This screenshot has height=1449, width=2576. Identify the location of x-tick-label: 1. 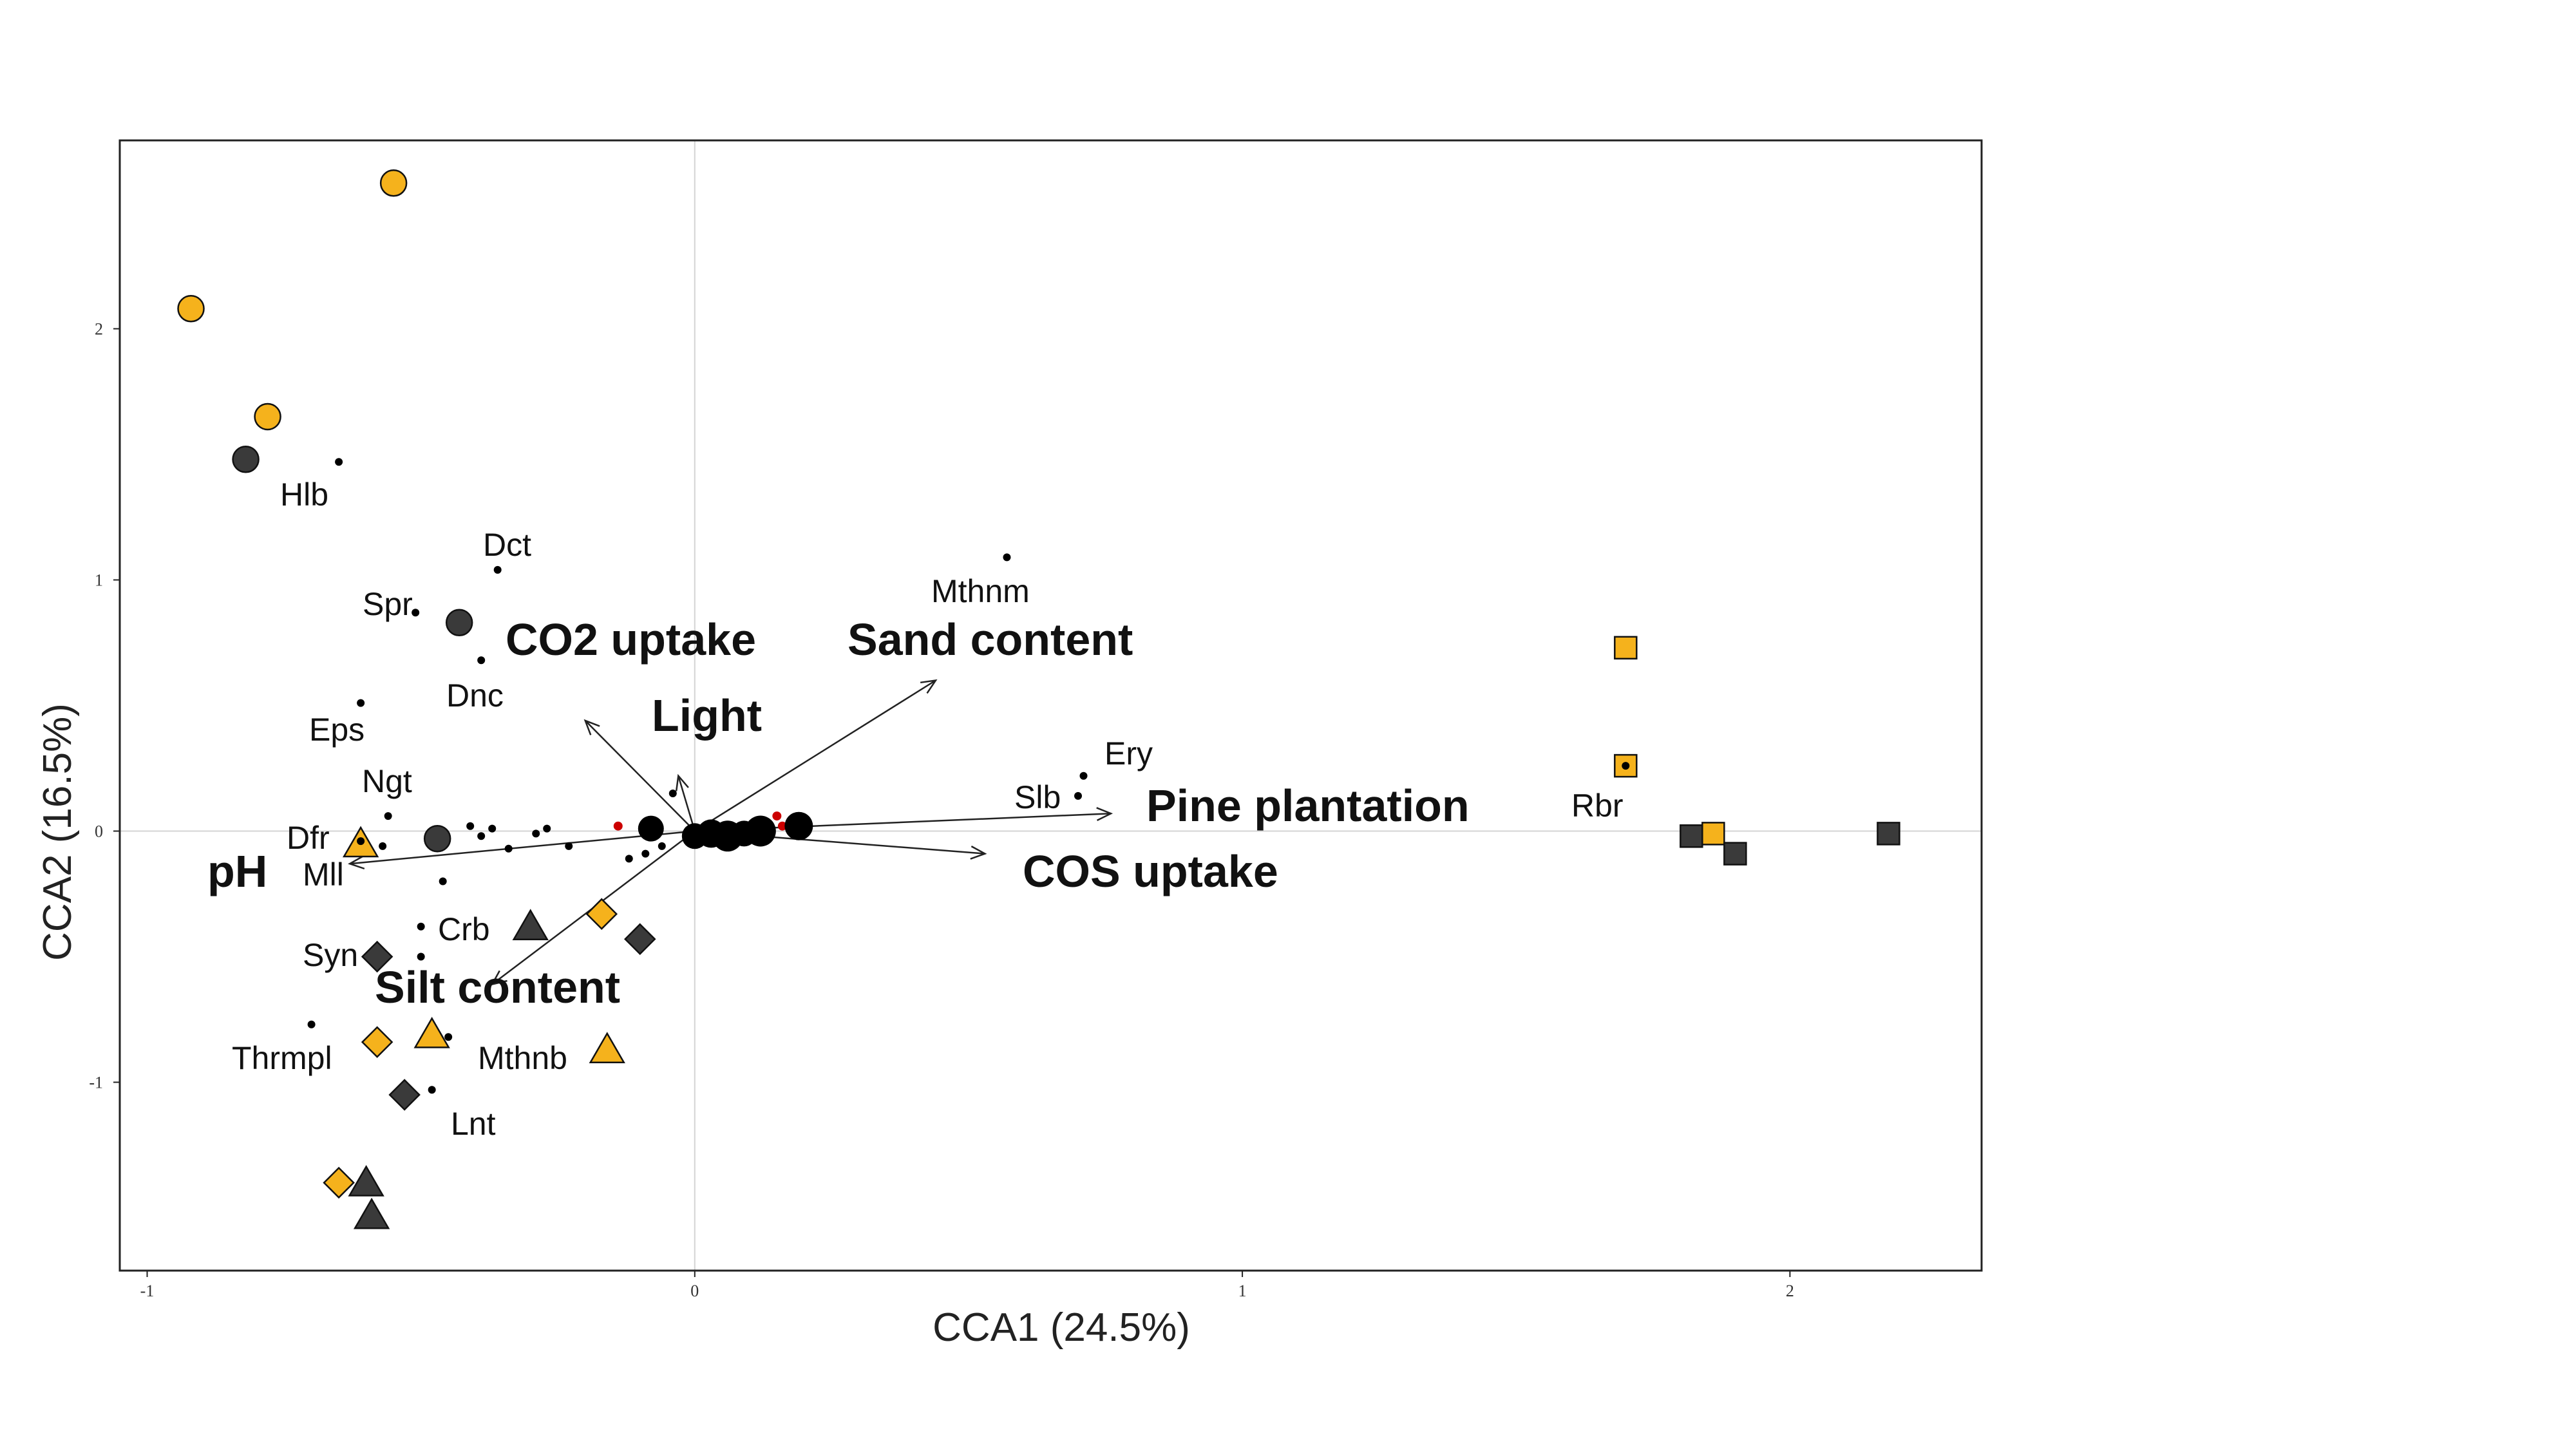
(1242, 1291).